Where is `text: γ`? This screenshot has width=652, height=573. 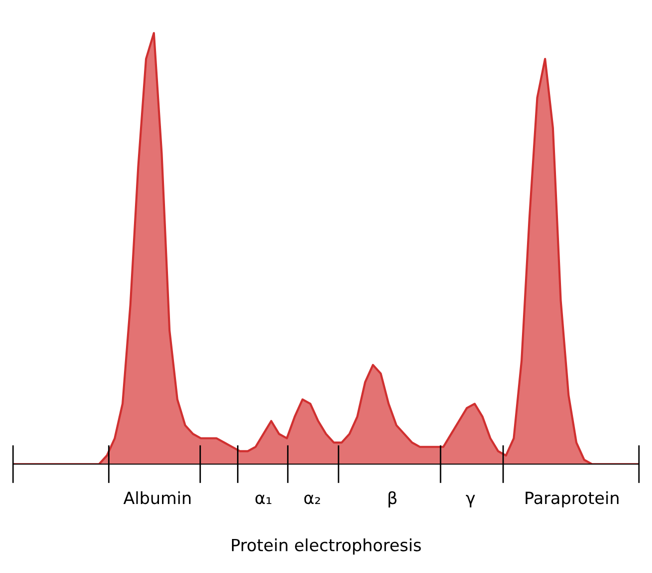 text: γ is located at coordinates (471, 501).